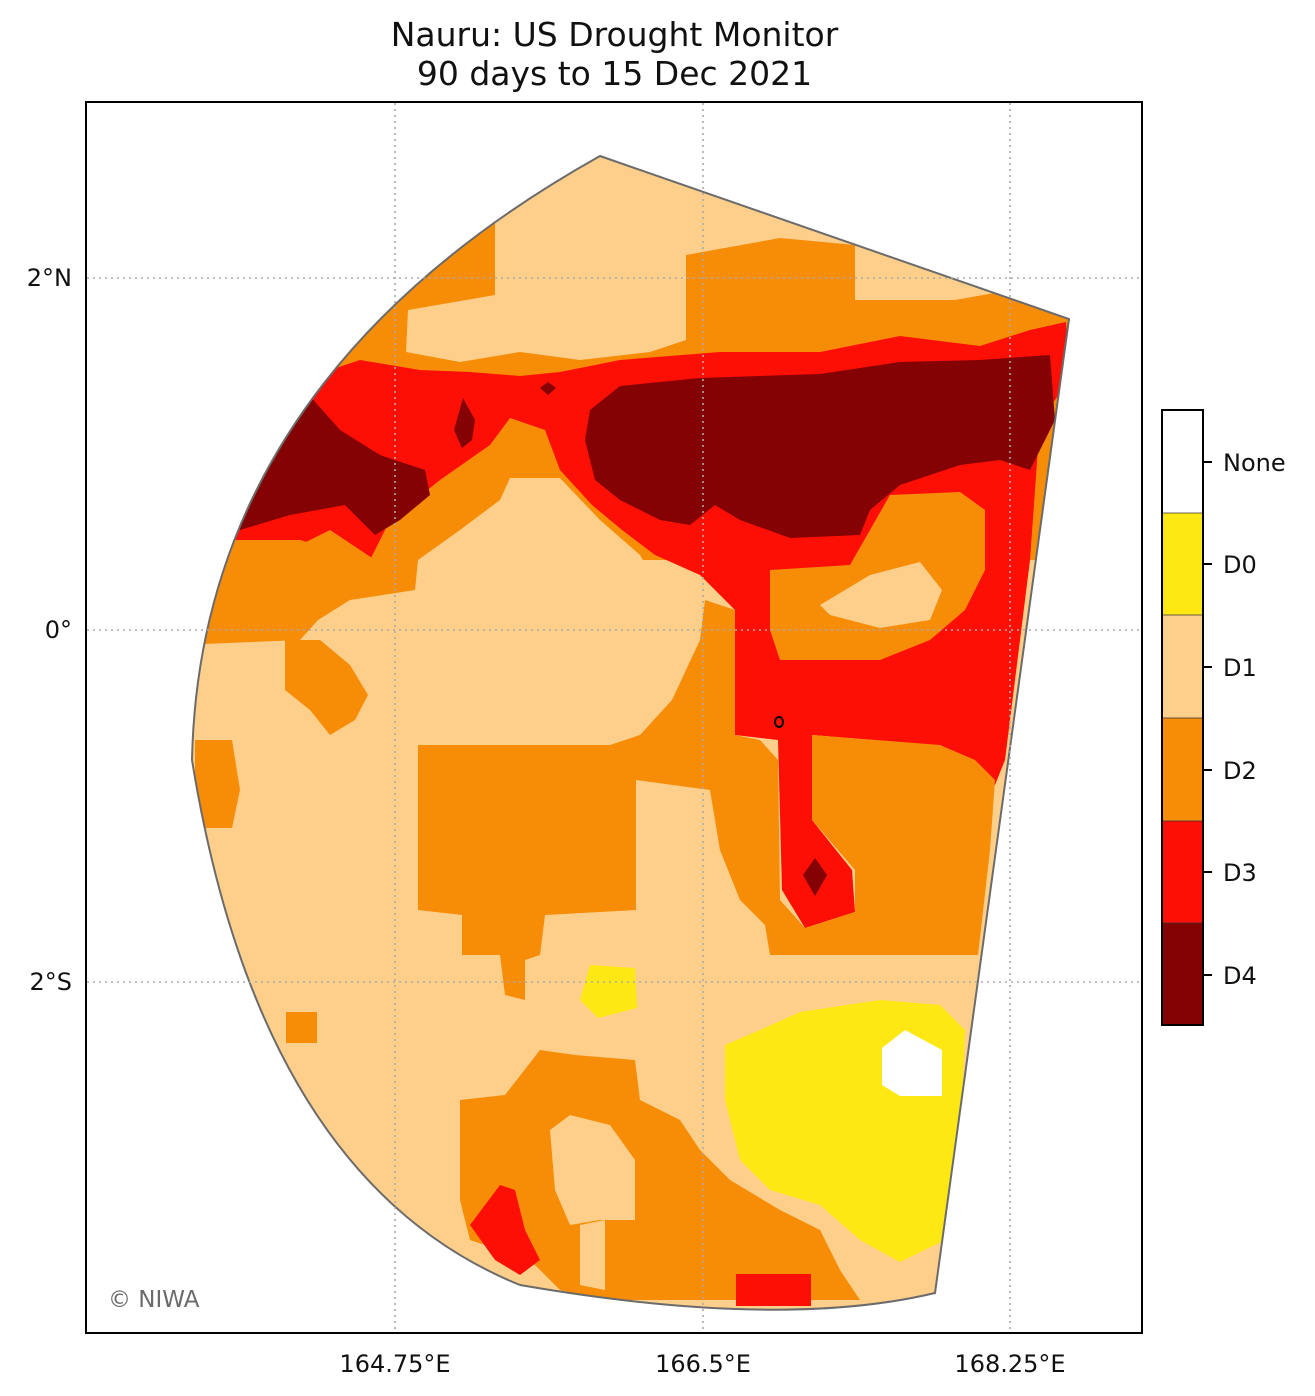 The height and width of the screenshot is (1396, 1315). Describe the element at coordinates (1182, 769) in the screenshot. I see `legend-swatch-d2` at that location.